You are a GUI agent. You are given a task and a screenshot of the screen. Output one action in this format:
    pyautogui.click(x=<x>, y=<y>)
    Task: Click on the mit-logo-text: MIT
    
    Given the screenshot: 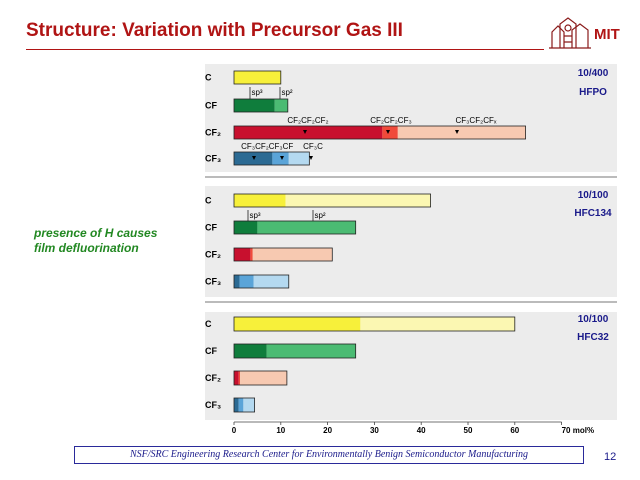 What is the action you would take?
    pyautogui.click(x=607, y=34)
    